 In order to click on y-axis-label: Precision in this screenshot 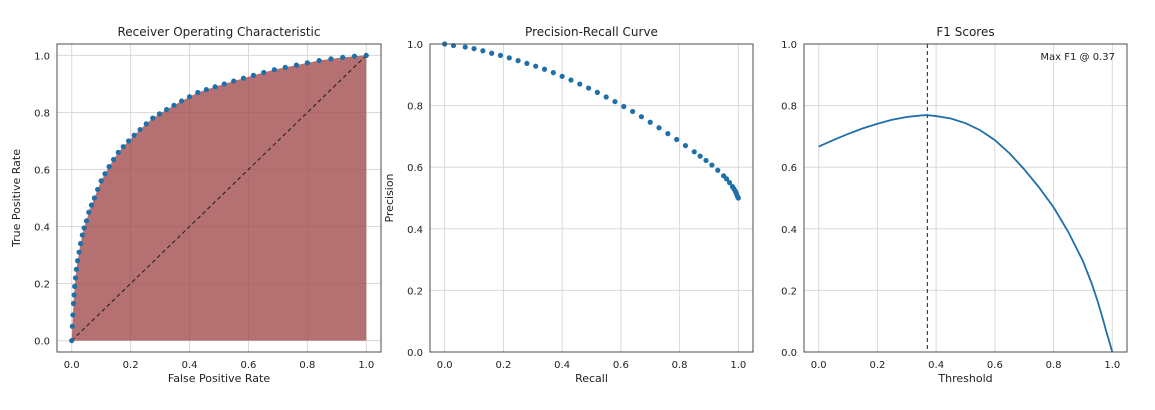, I will do `click(389, 197)`.